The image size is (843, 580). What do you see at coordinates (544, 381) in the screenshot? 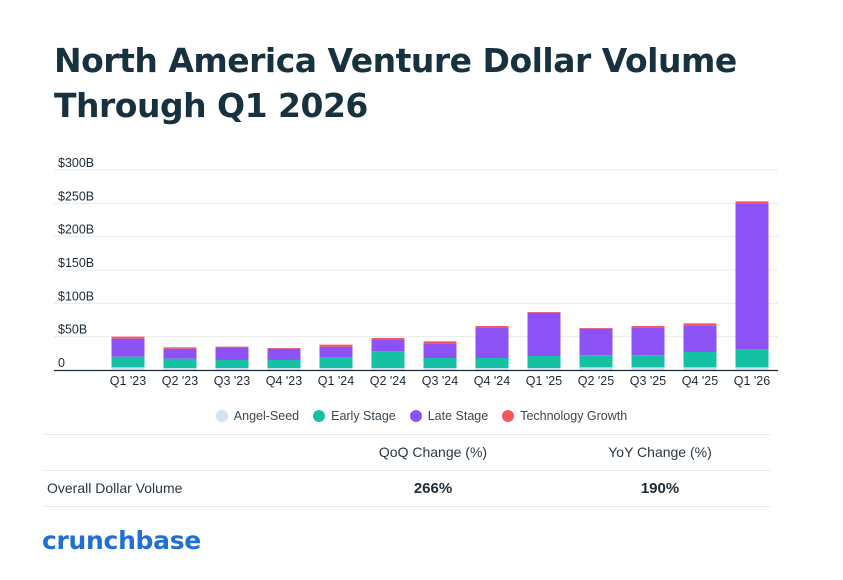
I see `x-tick-label: Q1 '25` at bounding box center [544, 381].